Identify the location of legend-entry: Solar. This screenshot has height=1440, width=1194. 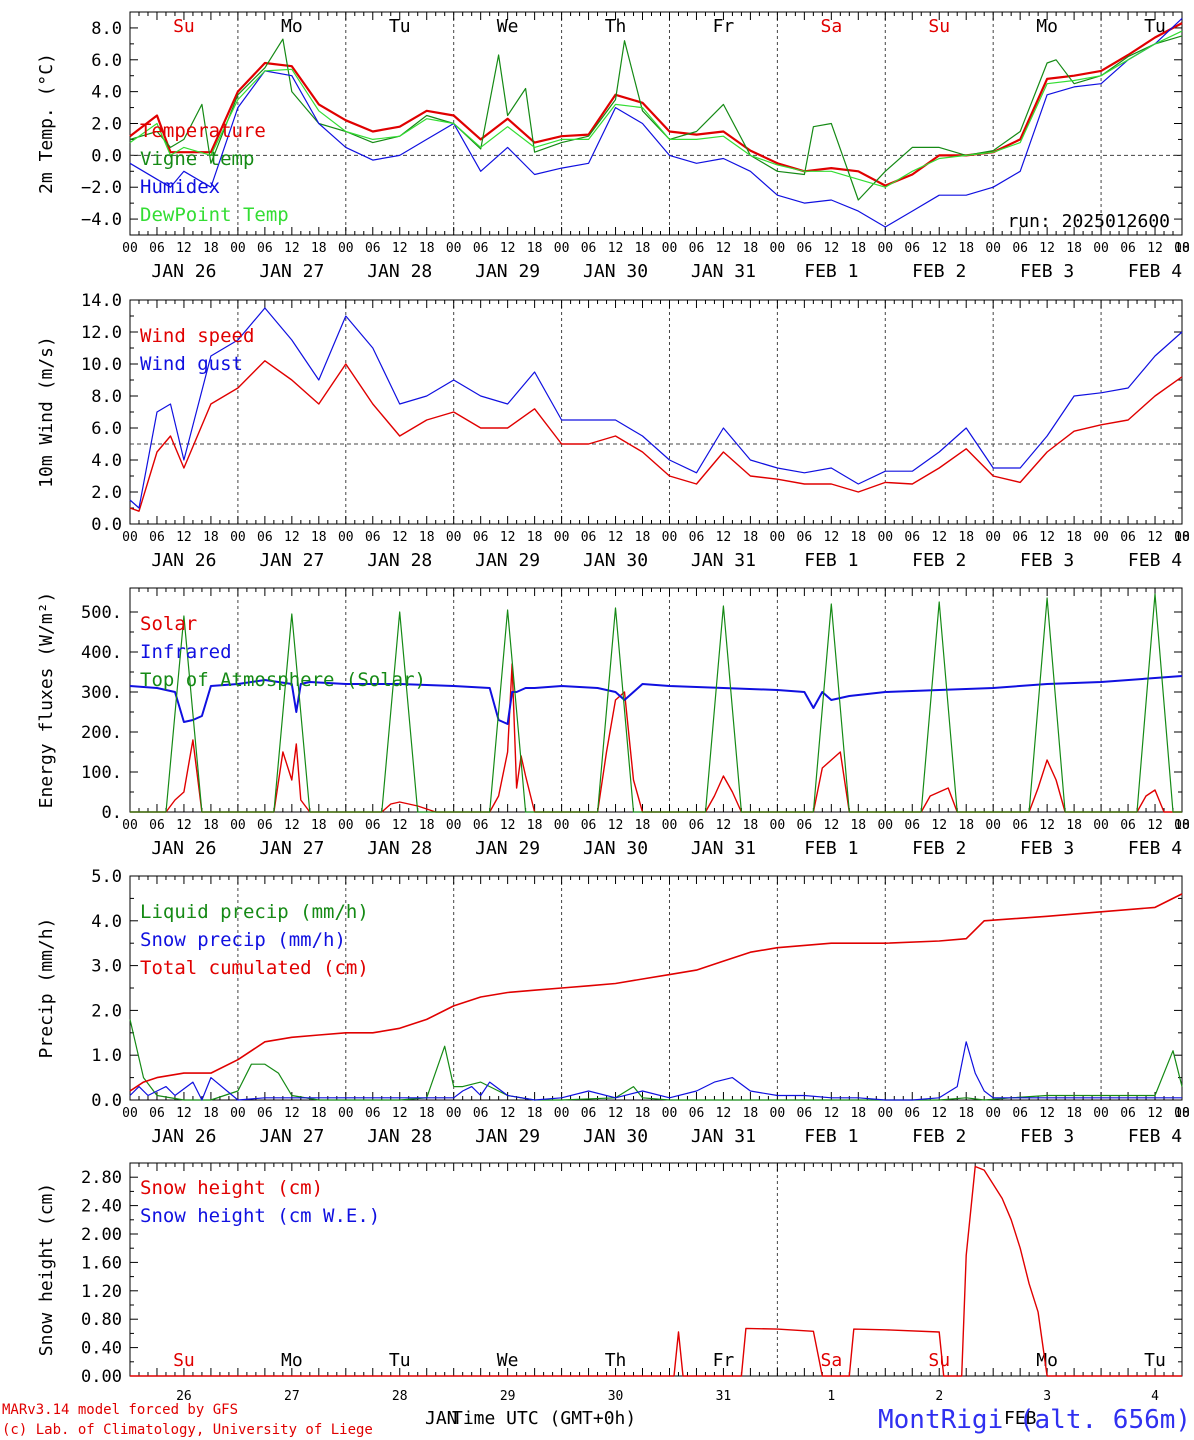
(168, 624).